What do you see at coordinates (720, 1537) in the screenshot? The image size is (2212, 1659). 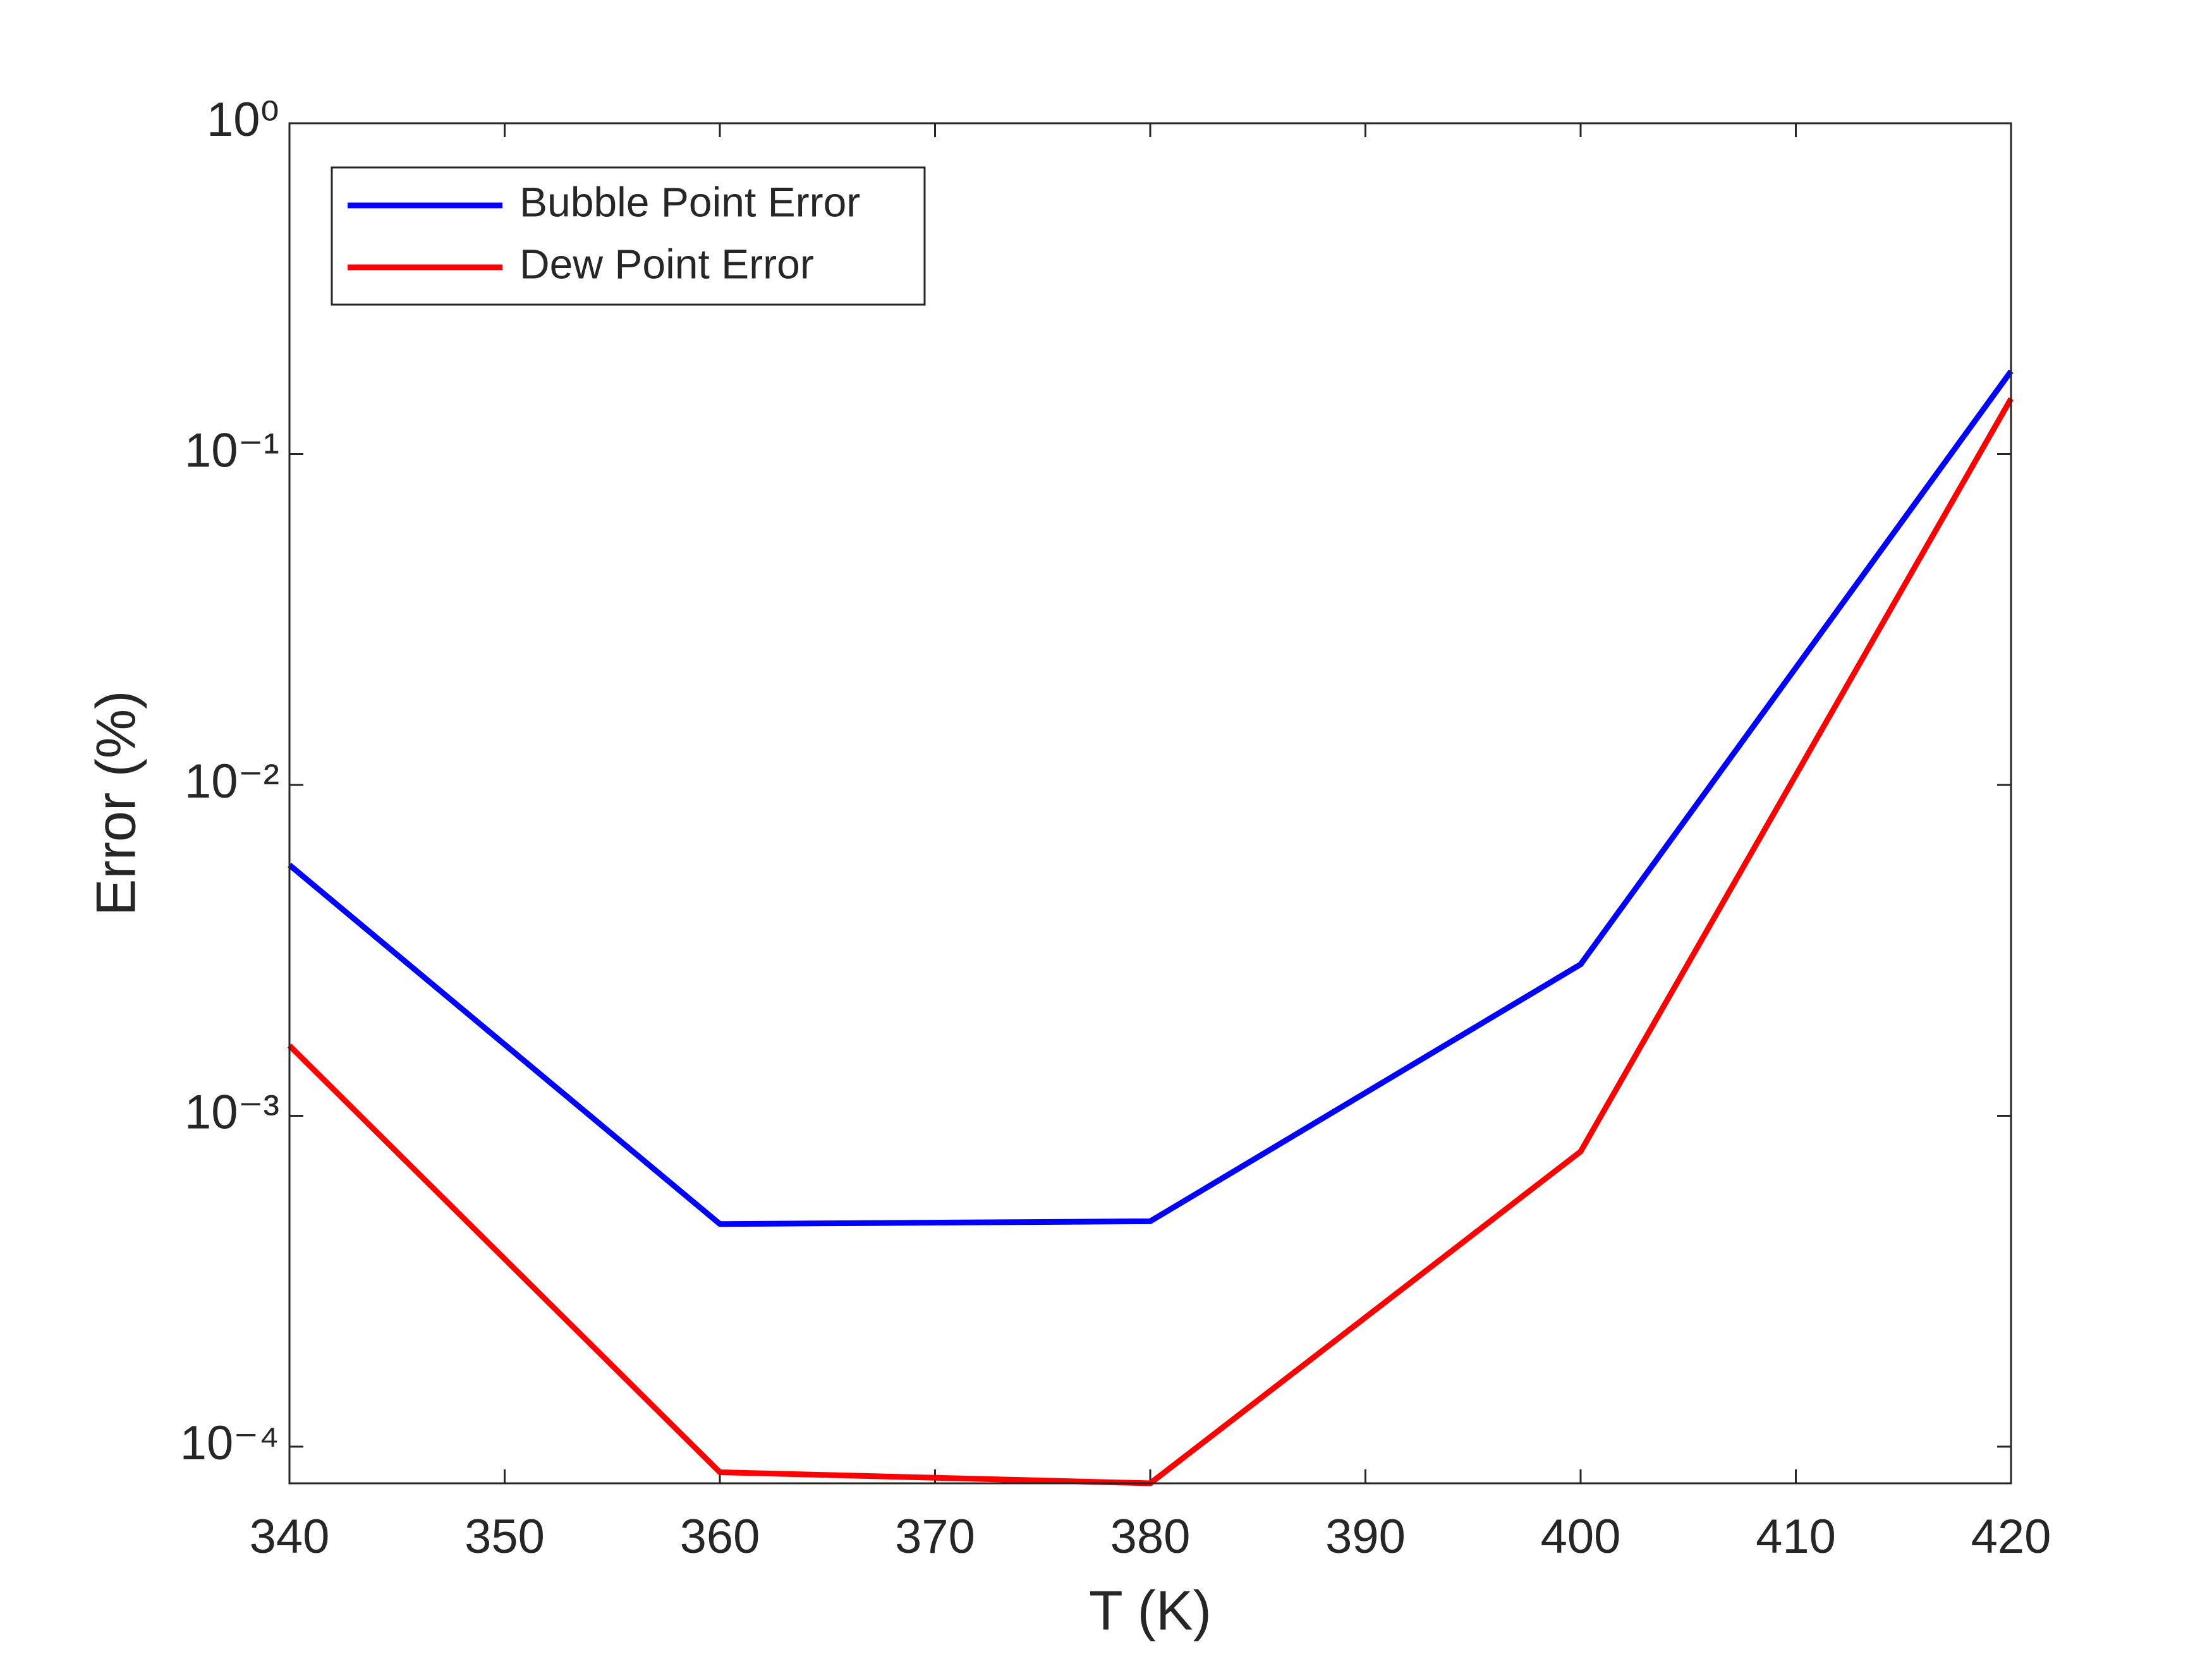 I see `x-tick-label: 360` at bounding box center [720, 1537].